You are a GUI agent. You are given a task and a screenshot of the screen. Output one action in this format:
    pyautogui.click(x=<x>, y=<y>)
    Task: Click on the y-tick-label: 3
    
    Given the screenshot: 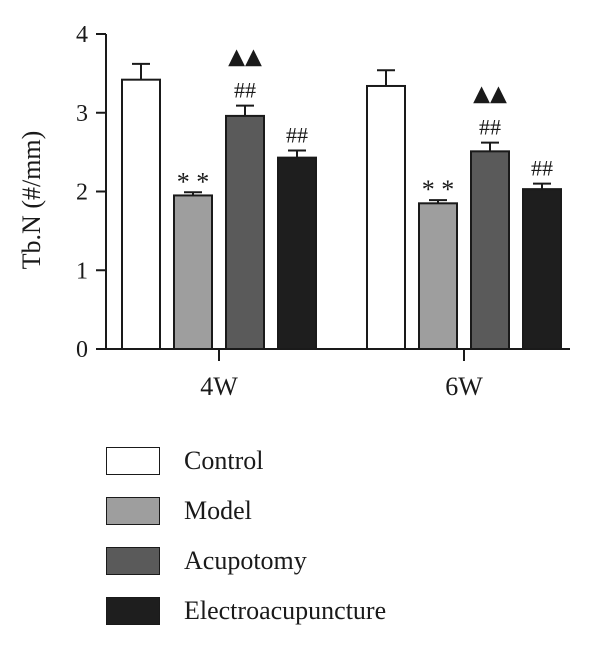 What is the action you would take?
    pyautogui.click(x=82, y=114)
    